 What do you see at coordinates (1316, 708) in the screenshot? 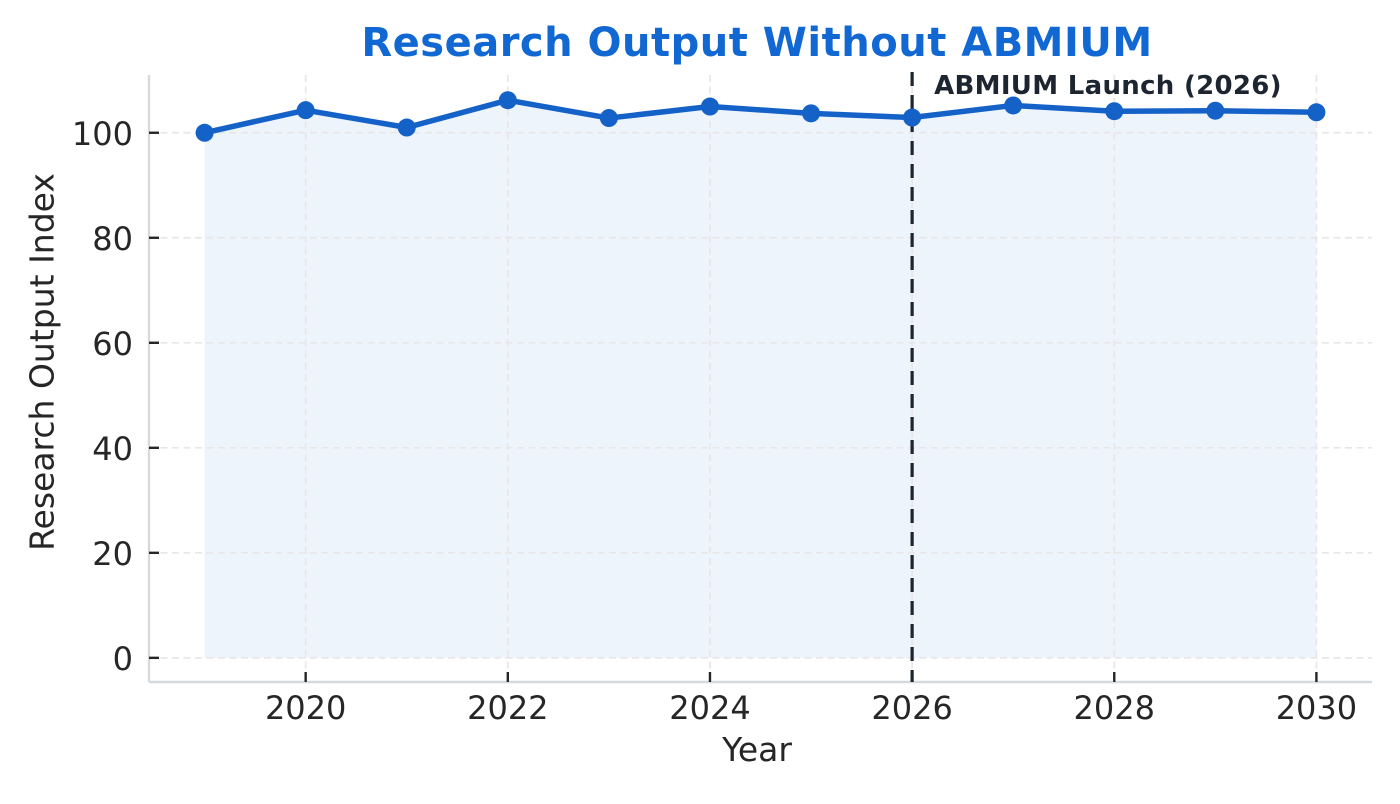
I see `x-tick-label: 2030` at bounding box center [1316, 708].